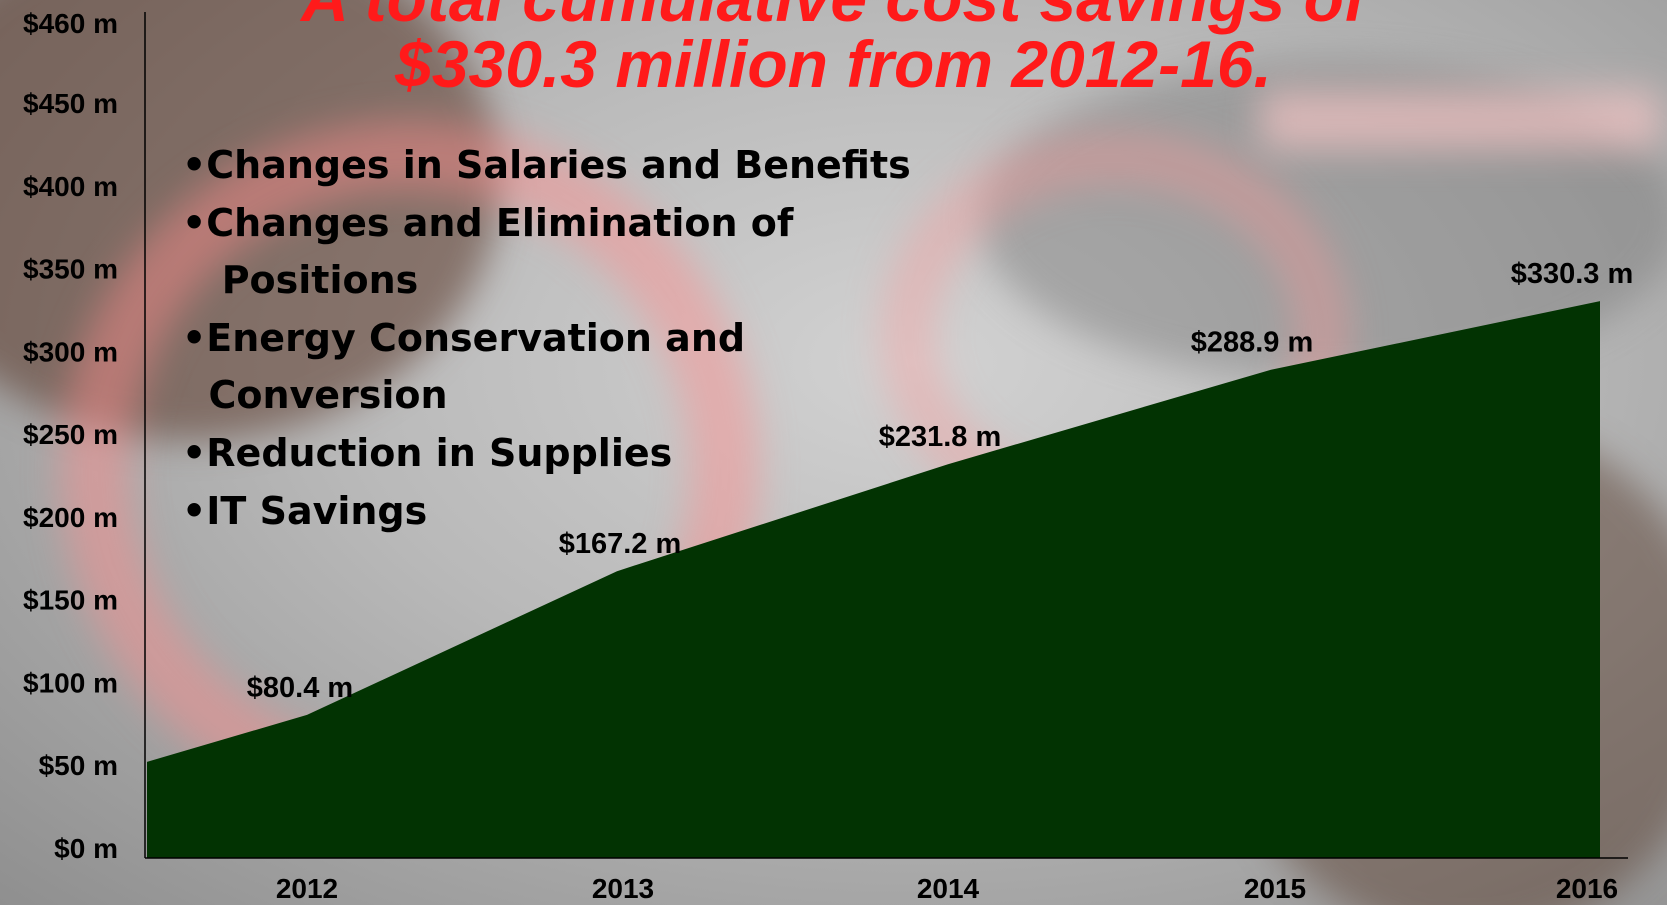  Describe the element at coordinates (70, 682) in the screenshot. I see `y-tick-label: $100 m` at that location.